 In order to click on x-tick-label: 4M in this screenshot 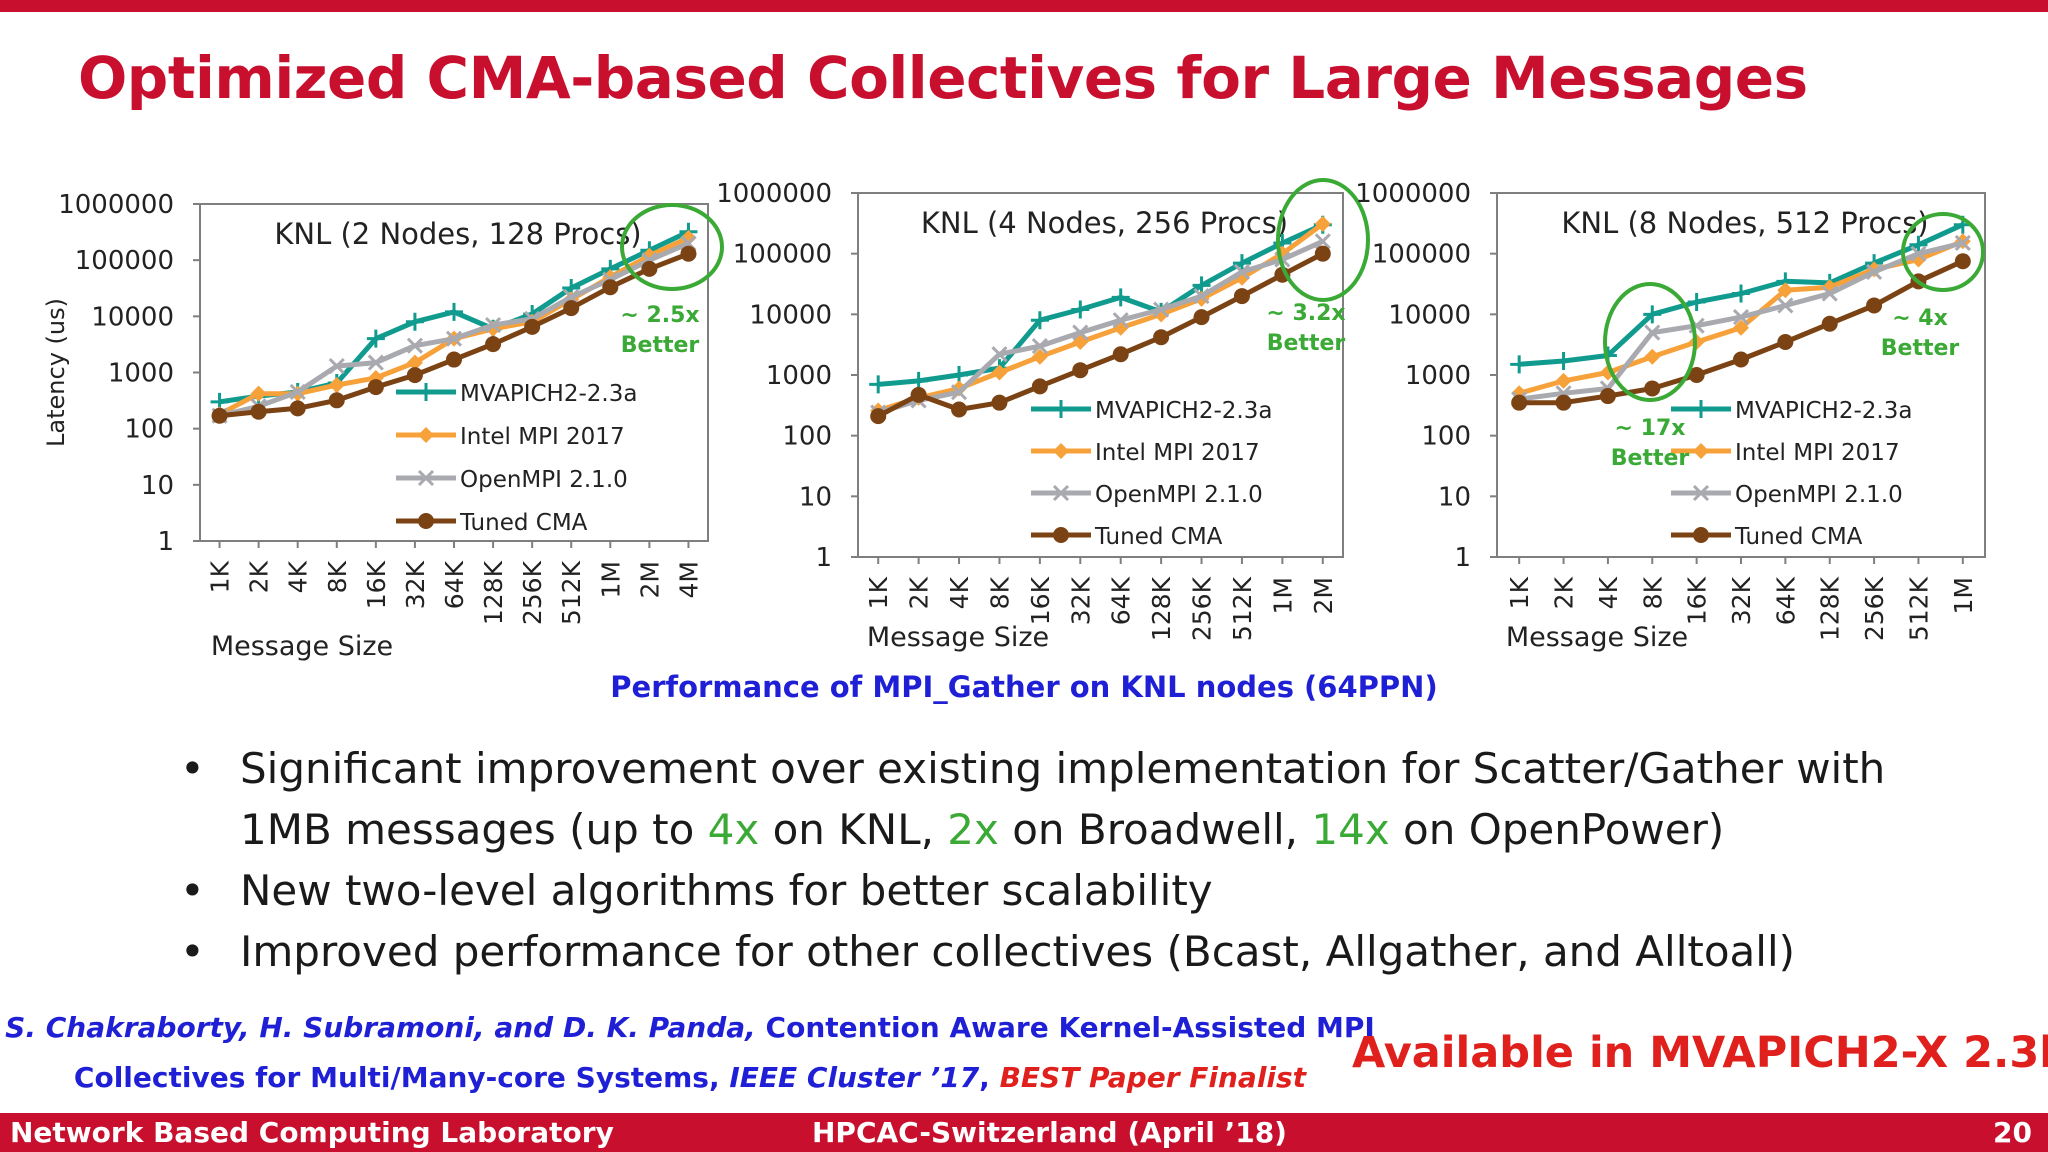, I will do `click(688, 579)`.